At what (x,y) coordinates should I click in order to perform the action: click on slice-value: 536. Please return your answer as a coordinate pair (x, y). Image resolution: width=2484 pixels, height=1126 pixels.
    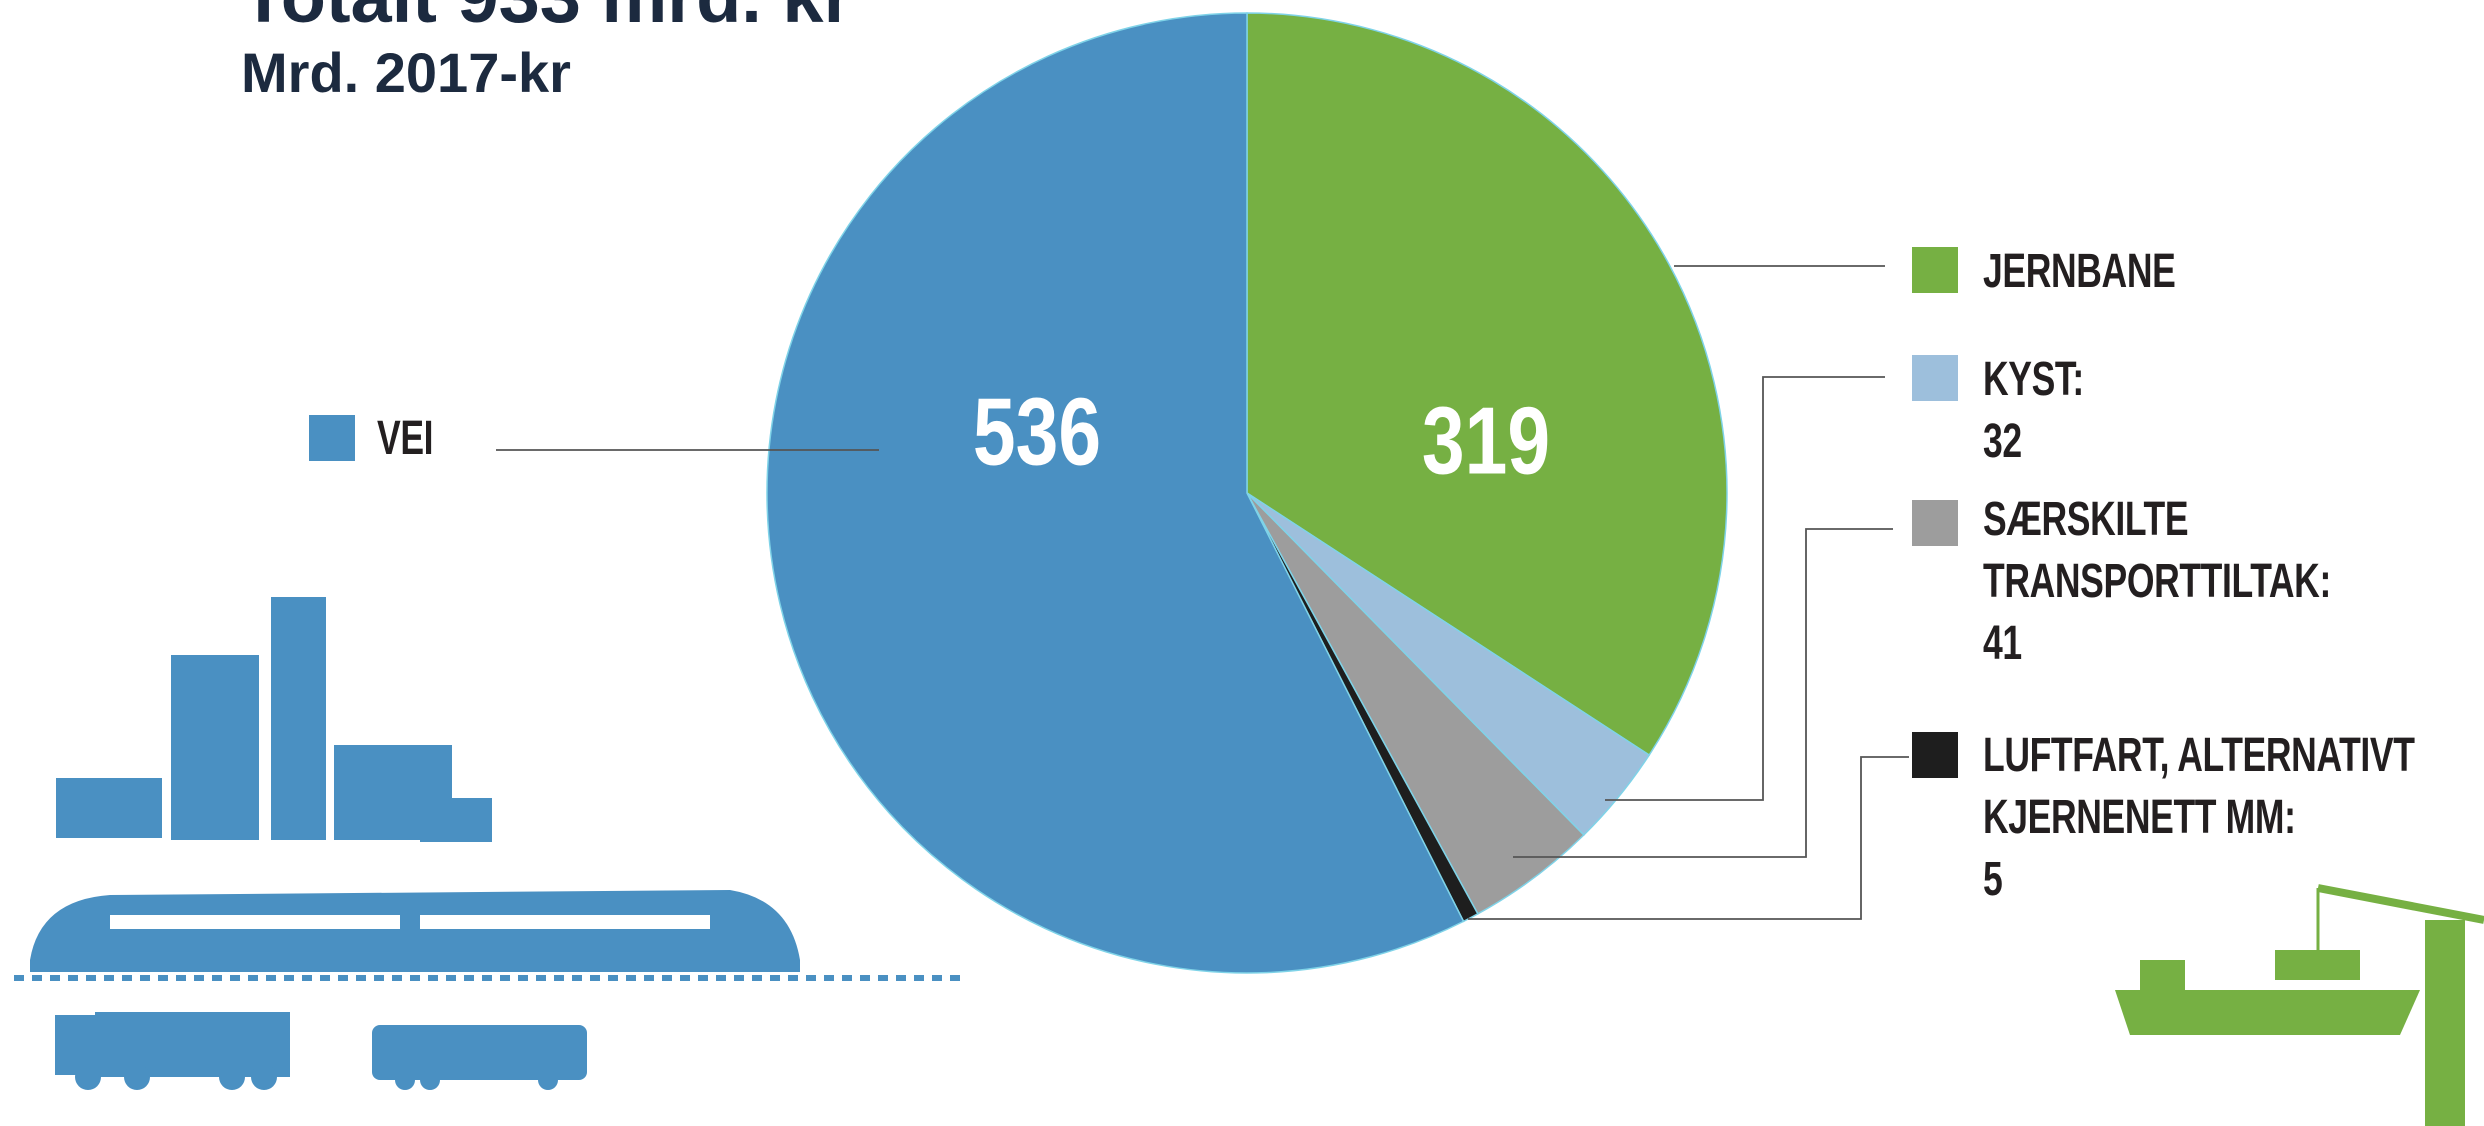
    Looking at the image, I should click on (1037, 431).